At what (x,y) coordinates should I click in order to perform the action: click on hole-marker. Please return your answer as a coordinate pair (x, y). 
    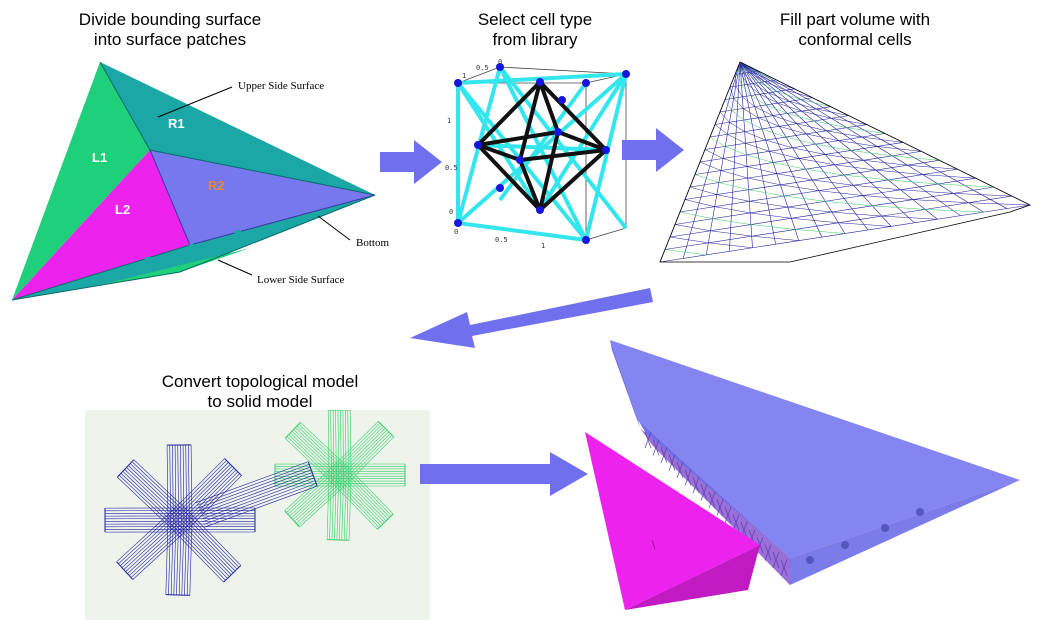
    Looking at the image, I should click on (148, 260).